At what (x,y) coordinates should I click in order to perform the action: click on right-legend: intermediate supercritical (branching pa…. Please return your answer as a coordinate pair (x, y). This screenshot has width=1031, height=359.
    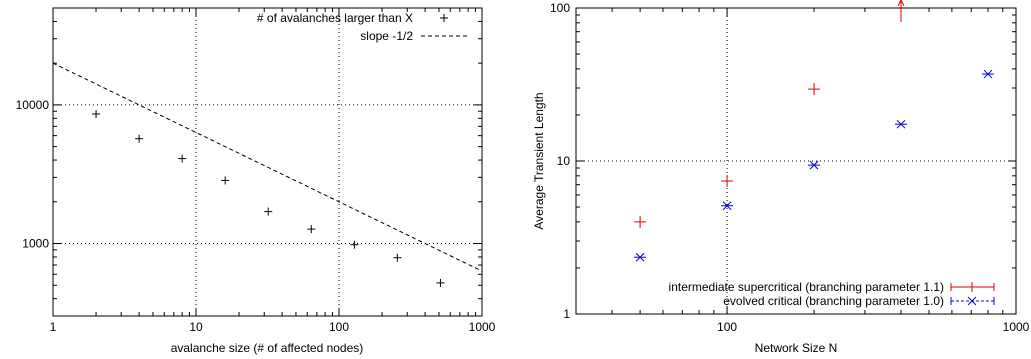
    Looking at the image, I should click on (832, 294).